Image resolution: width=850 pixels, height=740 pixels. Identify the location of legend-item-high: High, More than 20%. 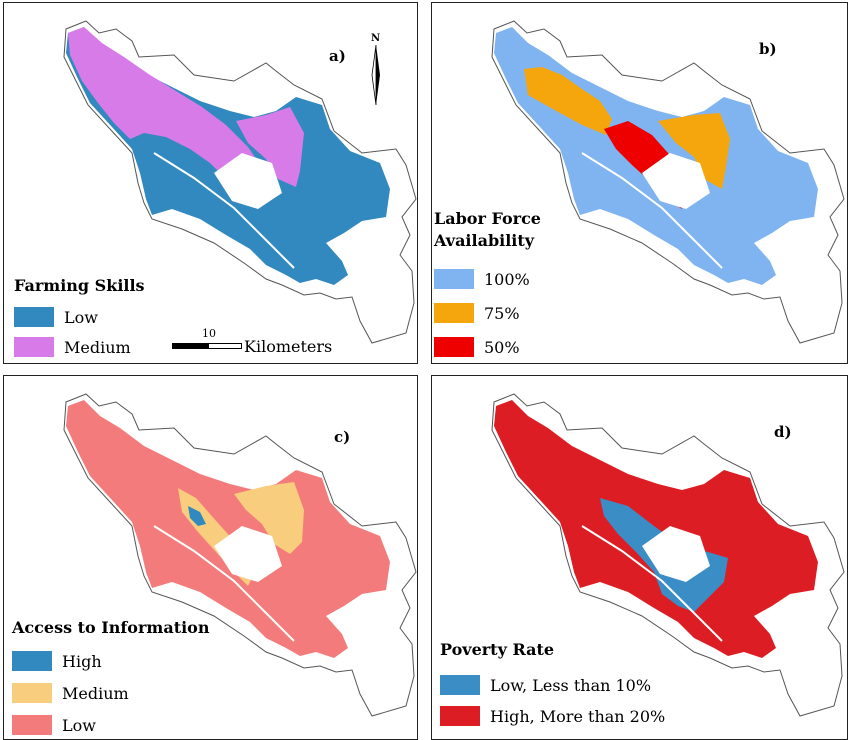
(552, 716).